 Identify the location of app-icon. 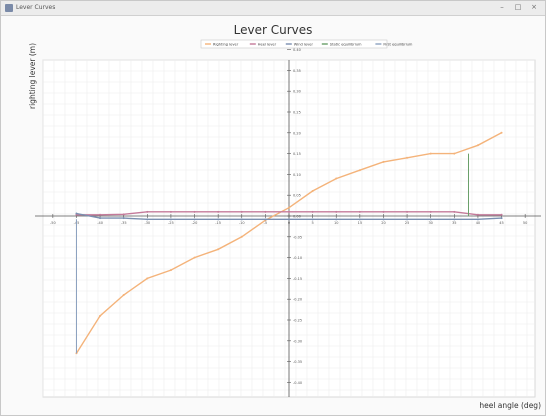
(9, 8).